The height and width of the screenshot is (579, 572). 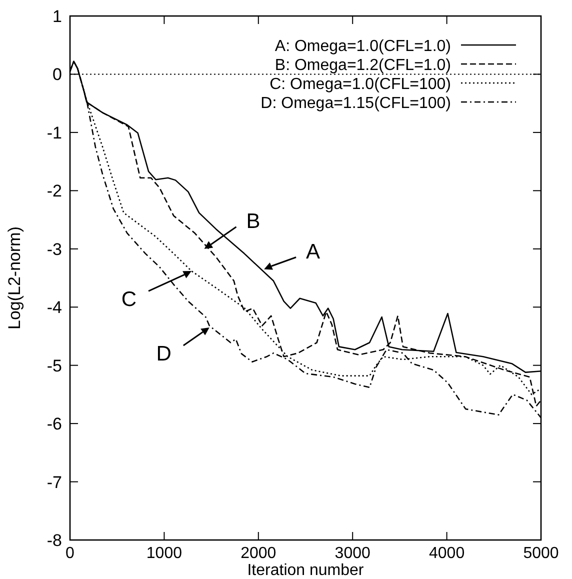 What do you see at coordinates (541, 553) in the screenshot?
I see `x-tick-label: 5000` at bounding box center [541, 553].